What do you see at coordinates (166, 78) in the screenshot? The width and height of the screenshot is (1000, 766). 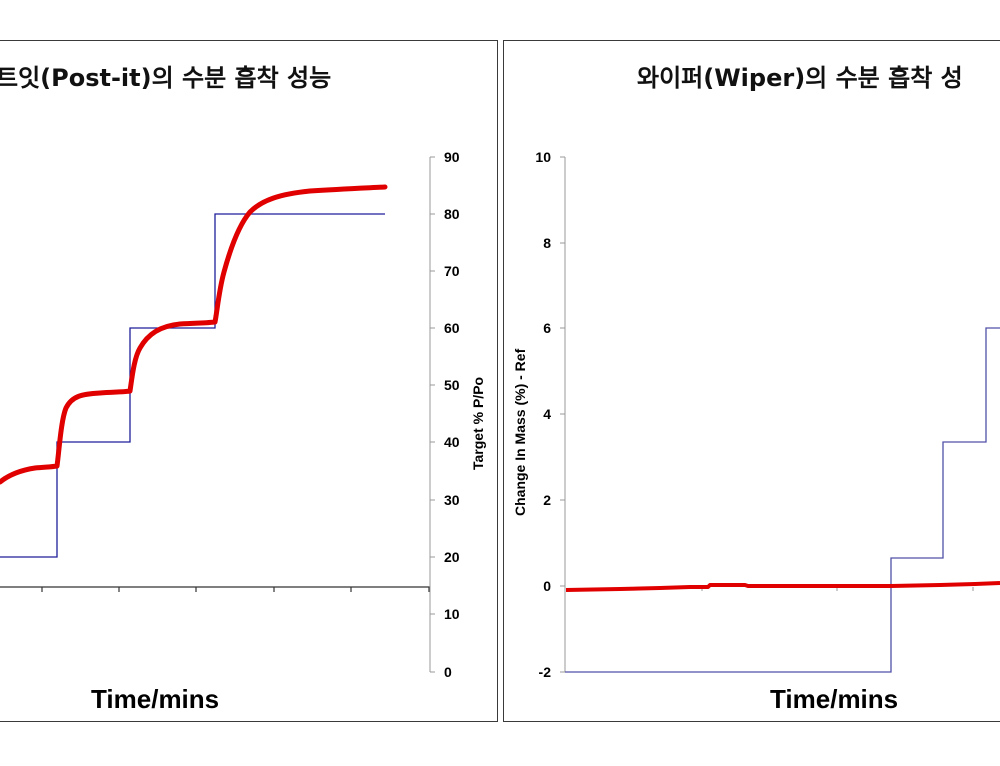 I see `left-chart-title: 트잇(Post-it)의 수분 흡착 성능` at bounding box center [166, 78].